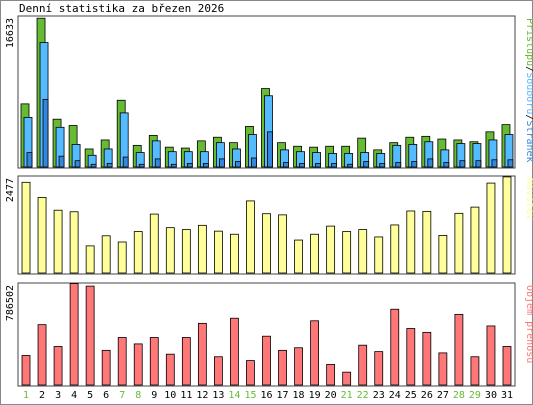 The image size is (533, 405). What do you see at coordinates (475, 395) in the screenshot?
I see `x-tick-label-day-29: 29` at bounding box center [475, 395].